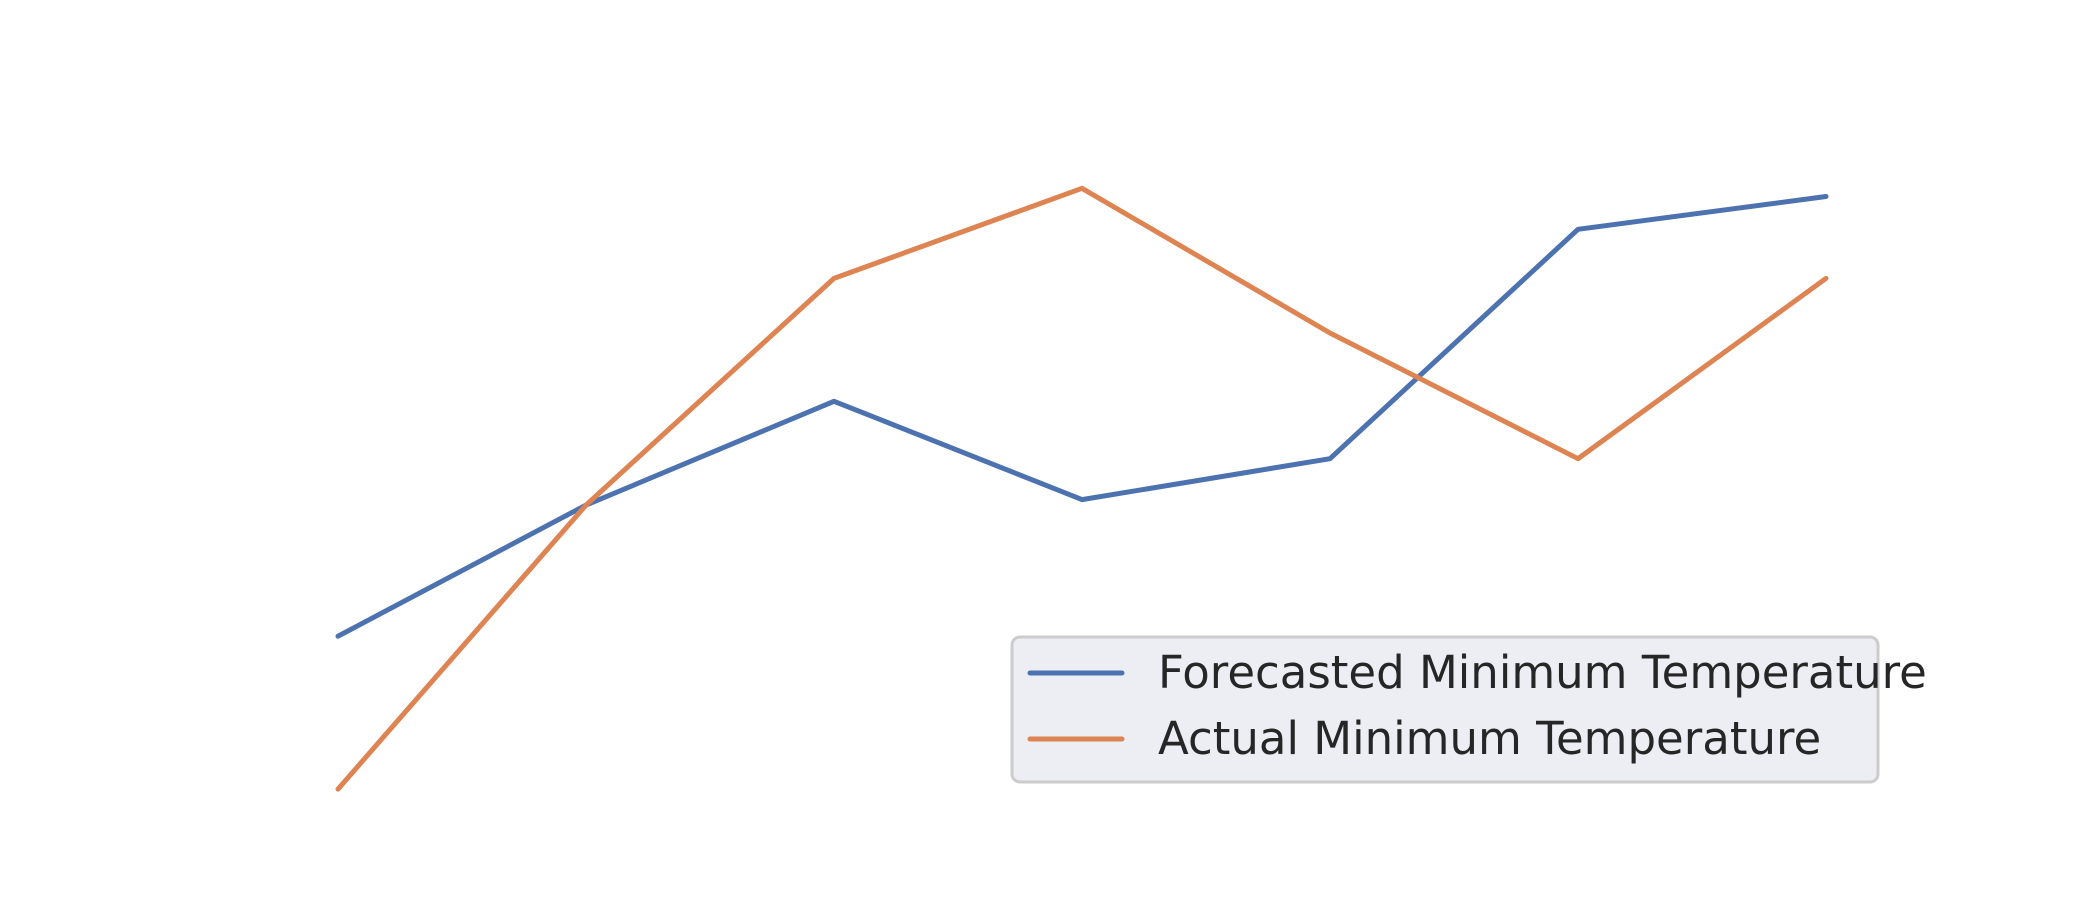 Image resolution: width=2100 pixels, height=900 pixels. What do you see at coordinates (1445, 709) in the screenshot?
I see `legend-box` at bounding box center [1445, 709].